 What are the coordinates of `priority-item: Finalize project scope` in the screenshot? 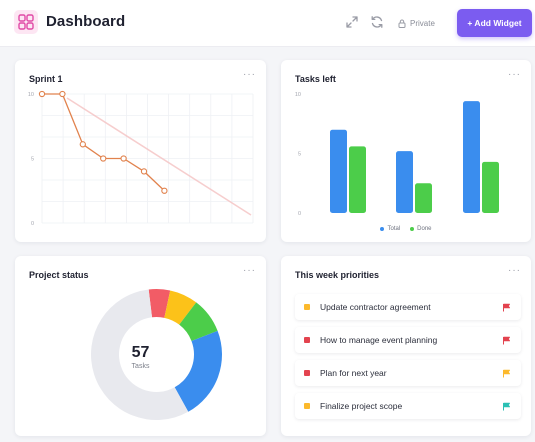 It's located at (408, 406).